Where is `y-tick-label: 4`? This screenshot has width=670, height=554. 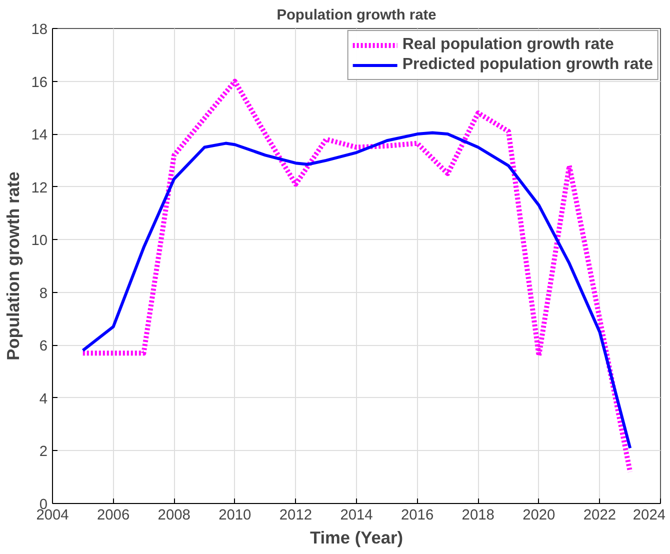
y-tick-label: 4 is located at coordinates (43, 399).